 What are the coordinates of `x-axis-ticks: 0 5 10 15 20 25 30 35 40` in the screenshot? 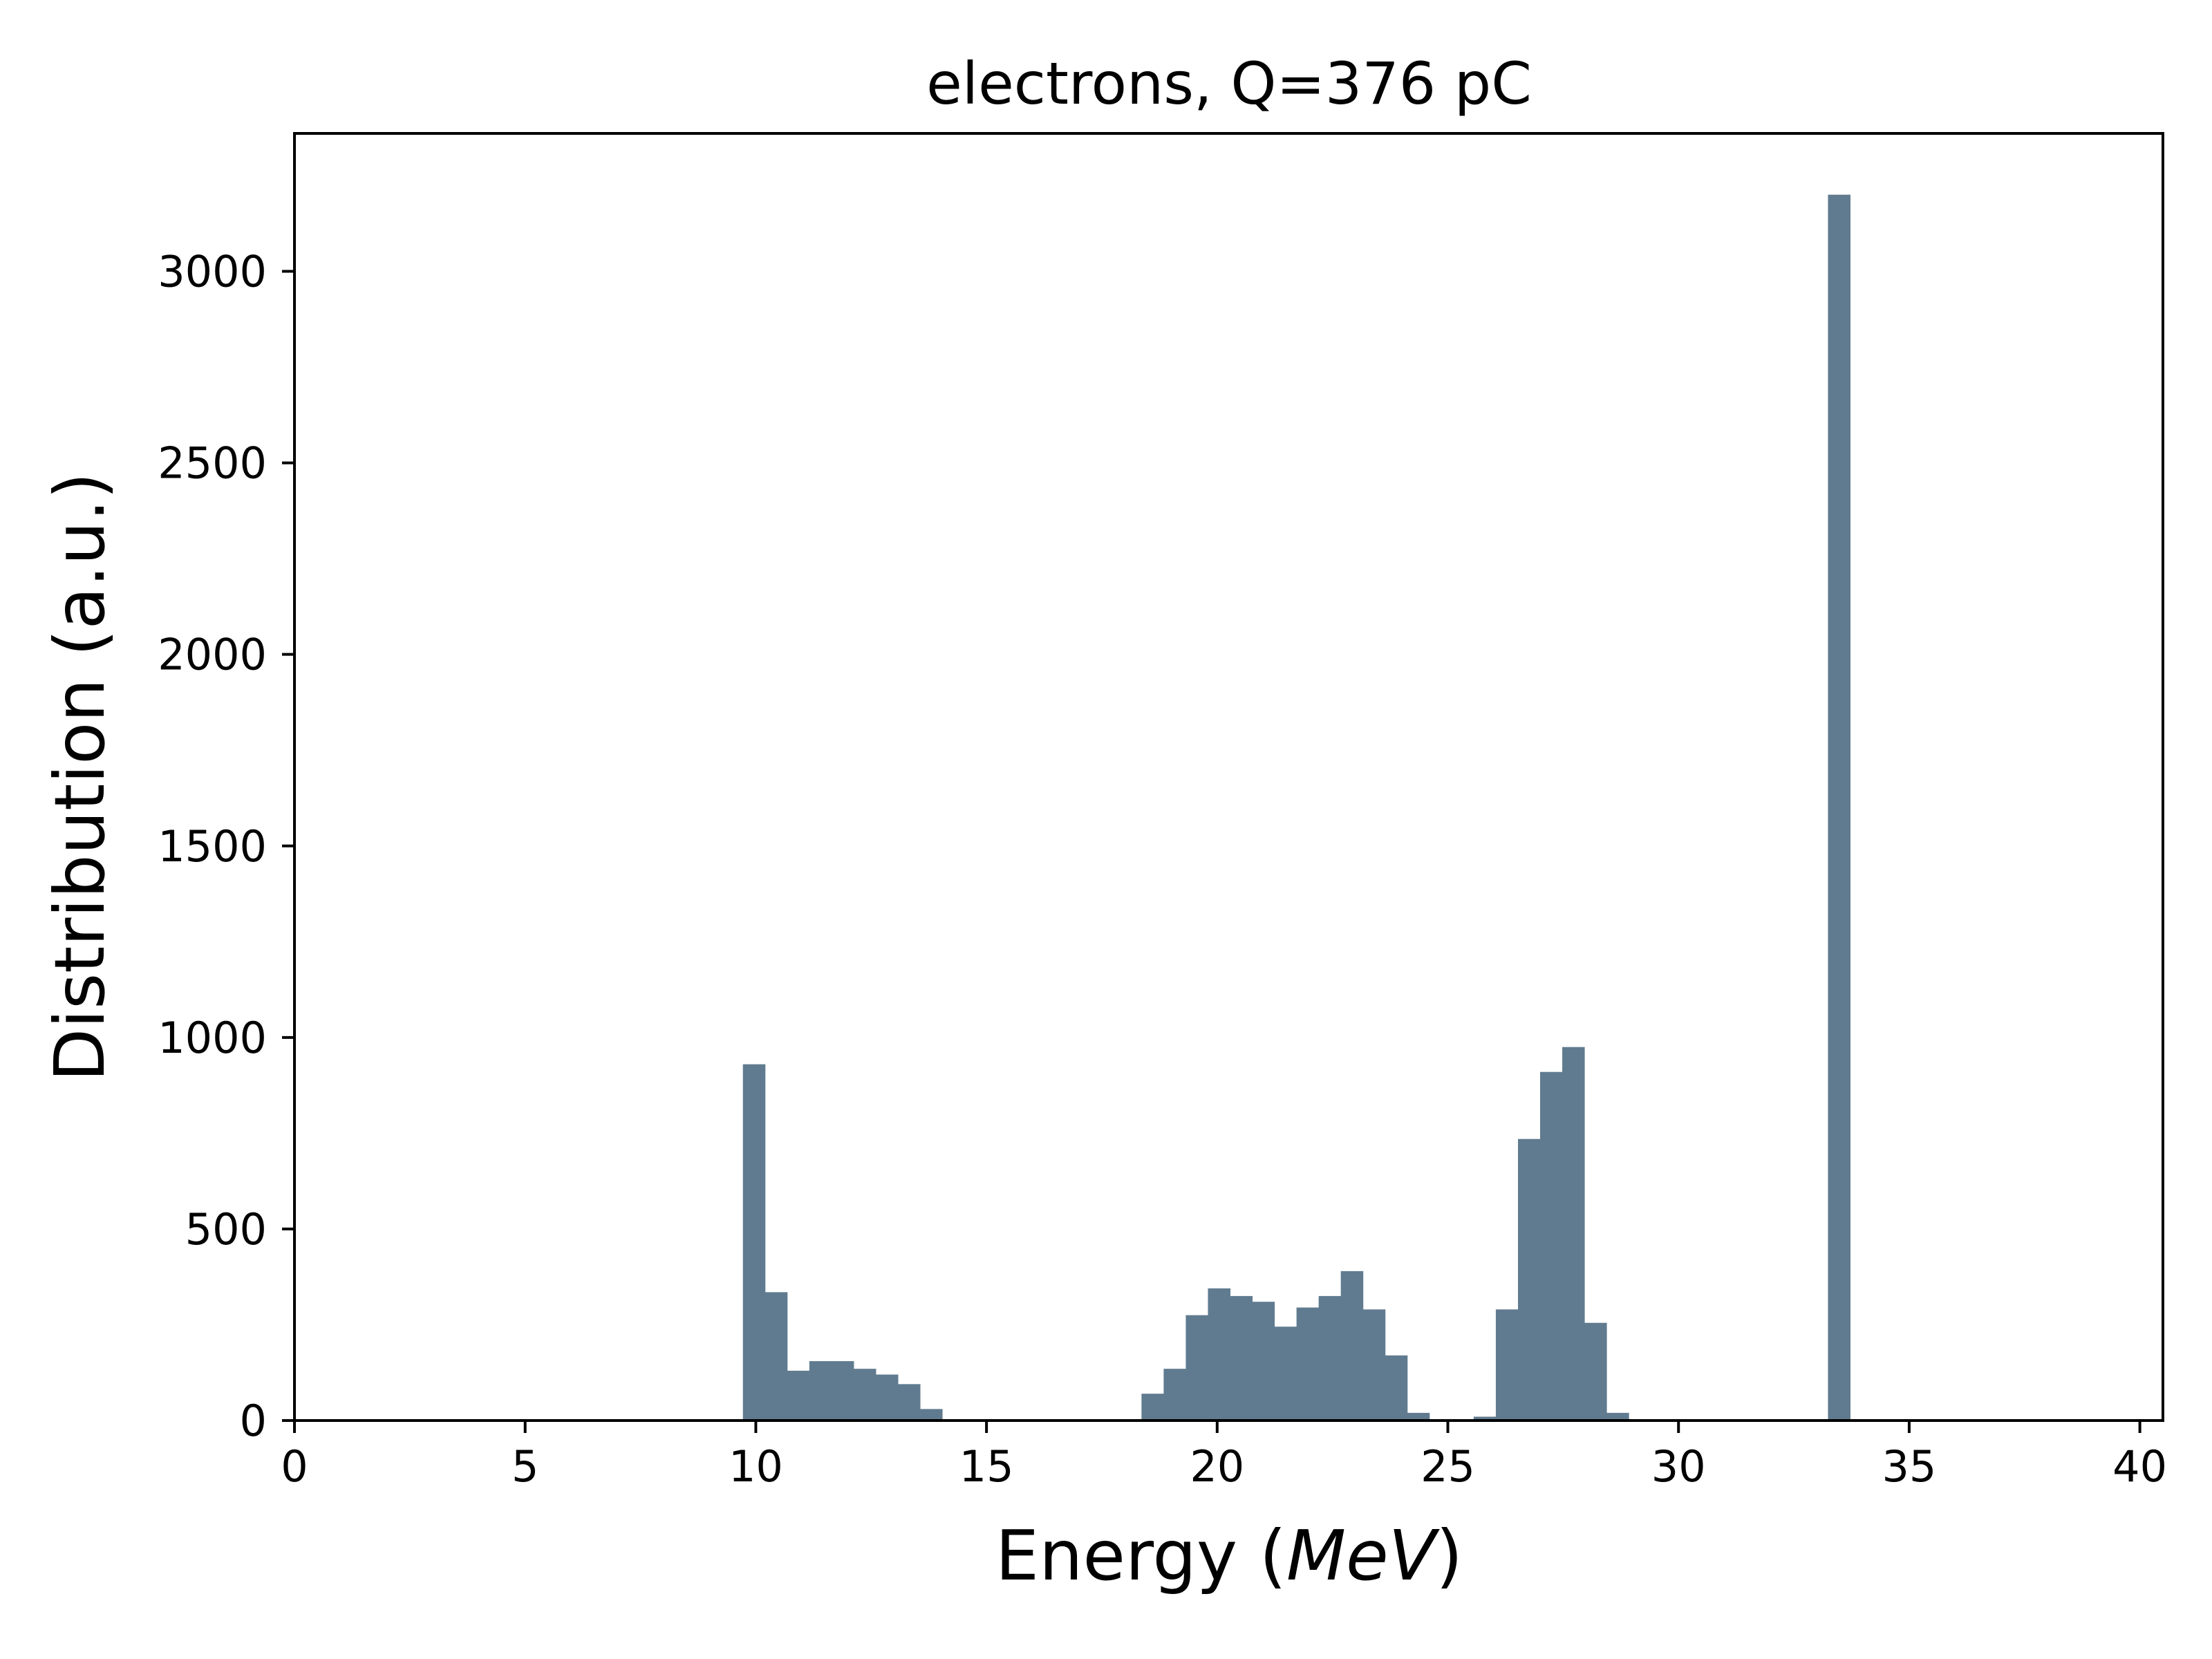 It's located at (1224, 1456).